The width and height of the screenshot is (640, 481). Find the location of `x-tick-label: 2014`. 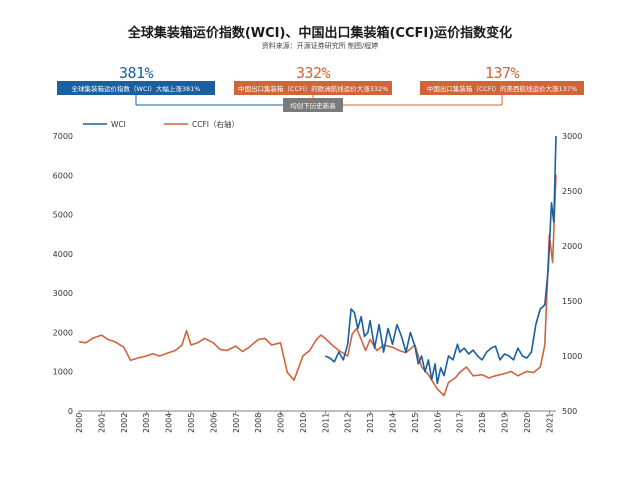

x-tick-label: 2014 is located at coordinates (393, 423).